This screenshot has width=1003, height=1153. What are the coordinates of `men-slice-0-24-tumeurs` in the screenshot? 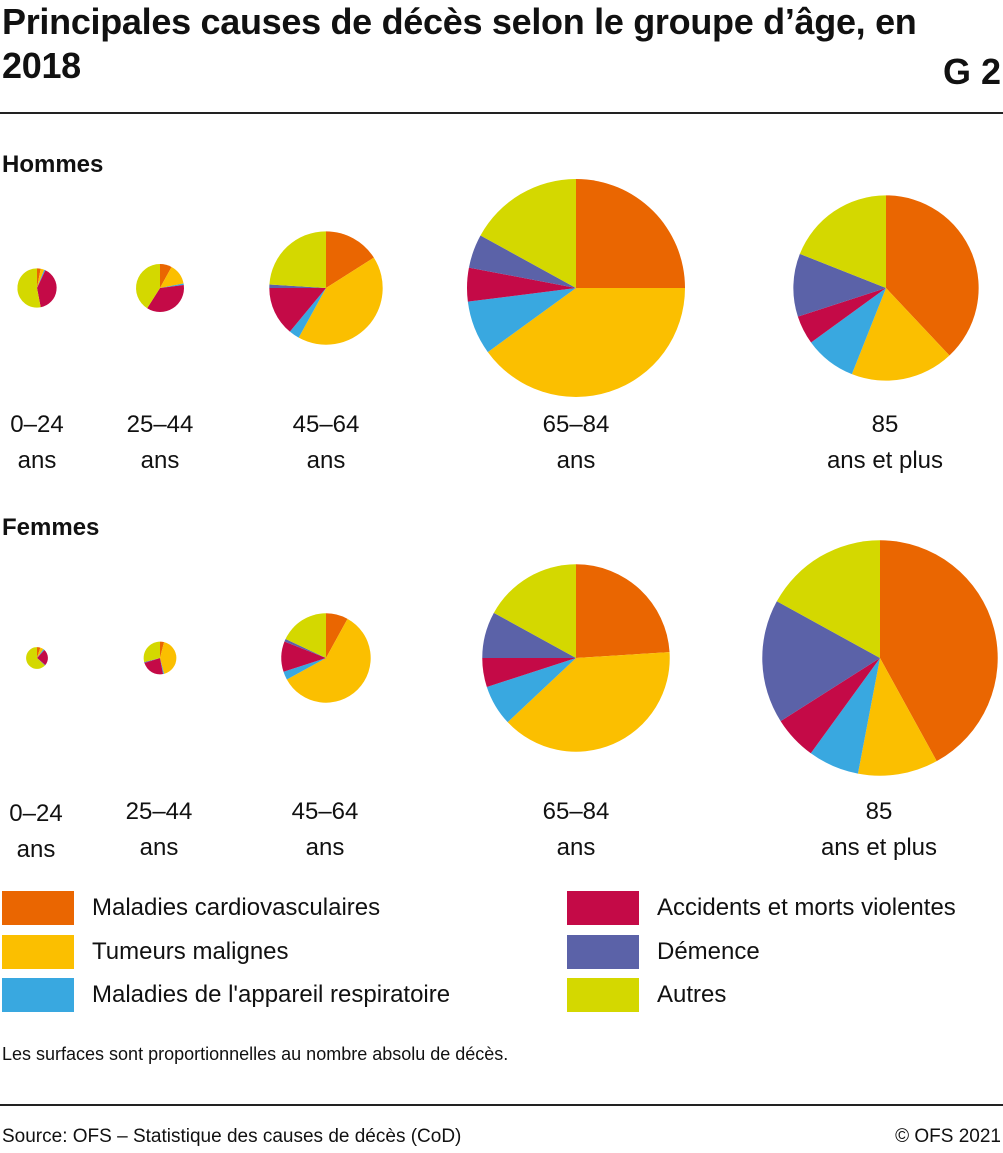 It's located at (41, 278).